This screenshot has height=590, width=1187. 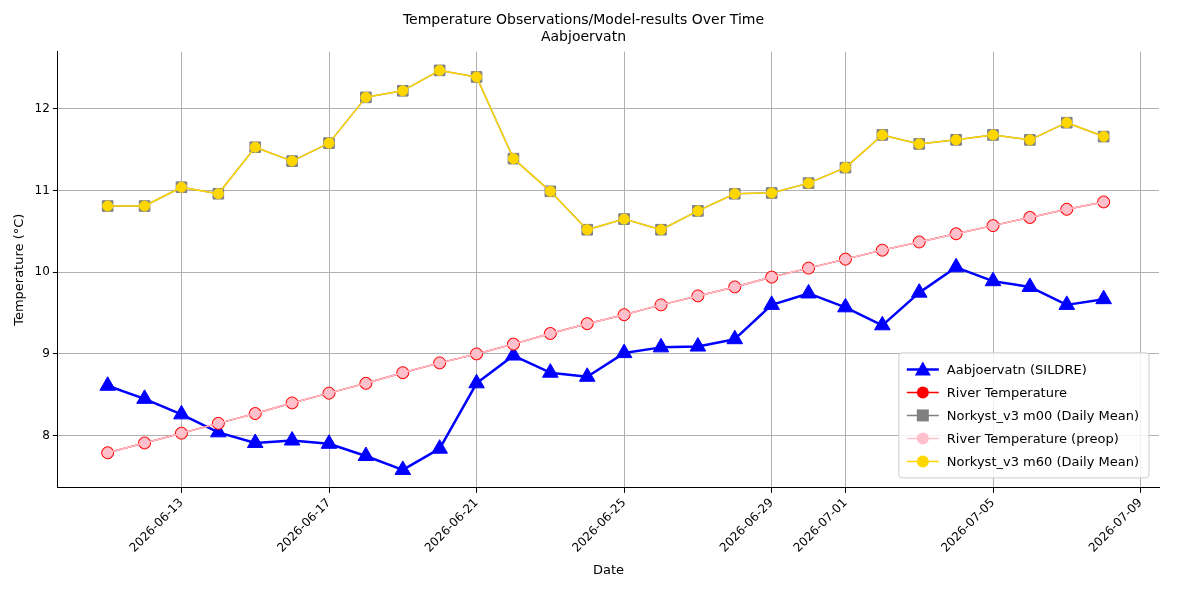 I want to click on legend-label: Norkyst_v3 m00 (Daily Mean), so click(x=1043, y=415).